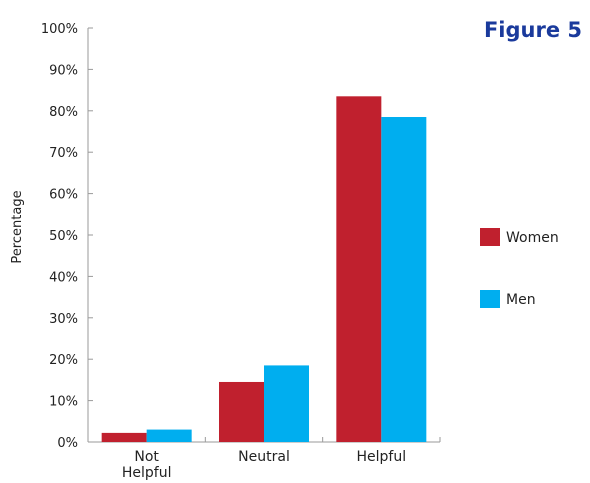  Describe the element at coordinates (533, 30) in the screenshot. I see `figure-title: Figure 5` at that location.